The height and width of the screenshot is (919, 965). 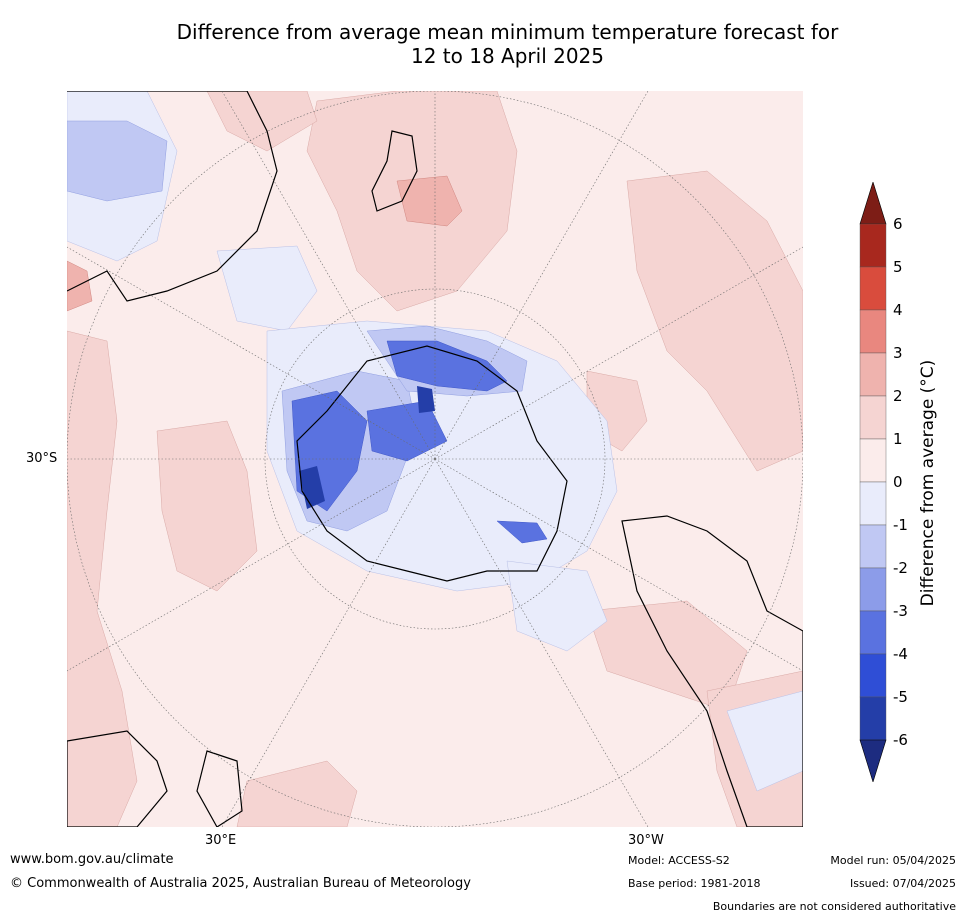 What do you see at coordinates (219, 788) in the screenshot?
I see `madagascar-coast` at bounding box center [219, 788].